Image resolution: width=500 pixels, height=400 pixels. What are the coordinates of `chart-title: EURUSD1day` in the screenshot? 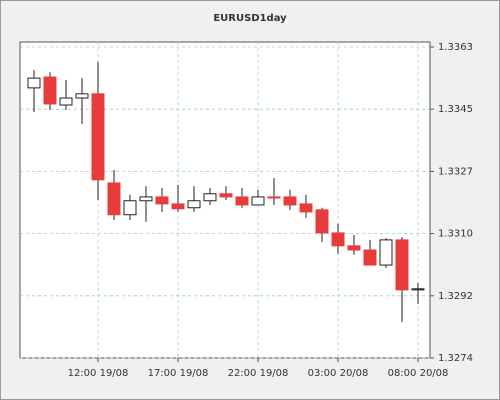 It's located at (250, 18).